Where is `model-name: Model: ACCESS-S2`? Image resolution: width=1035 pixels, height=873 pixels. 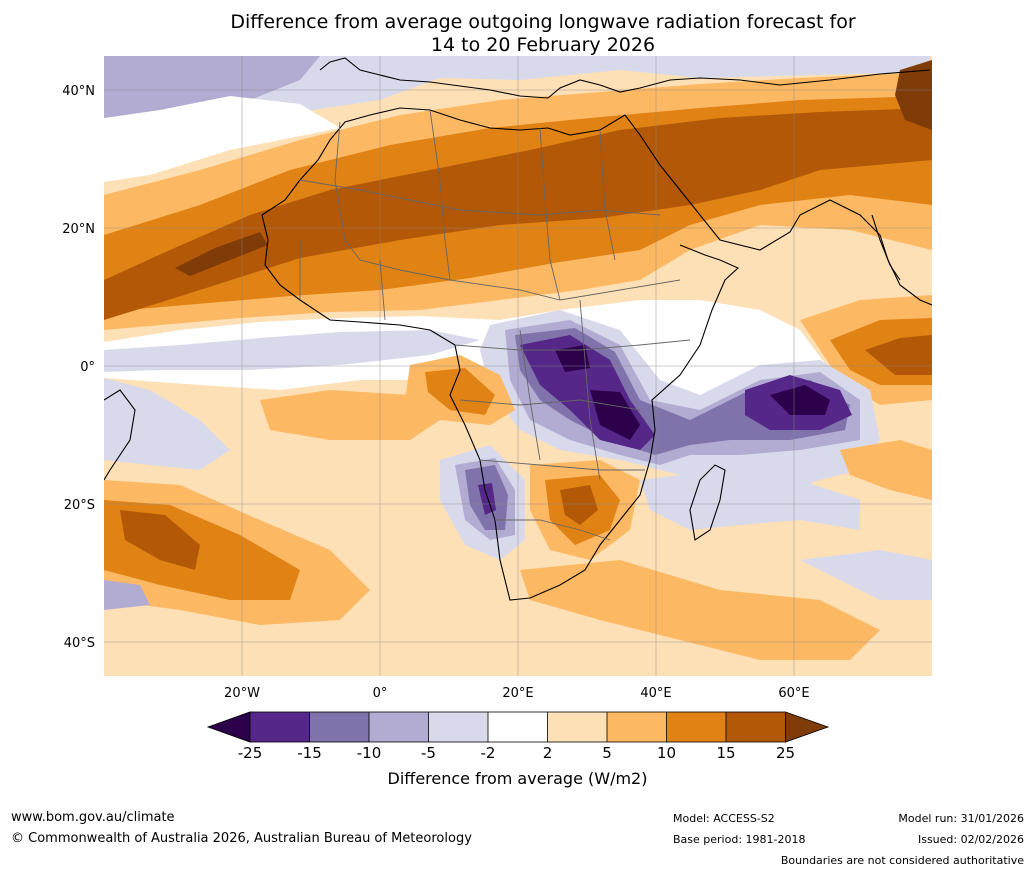
model-name: Model: ACCESS-S2 is located at coordinates (724, 818).